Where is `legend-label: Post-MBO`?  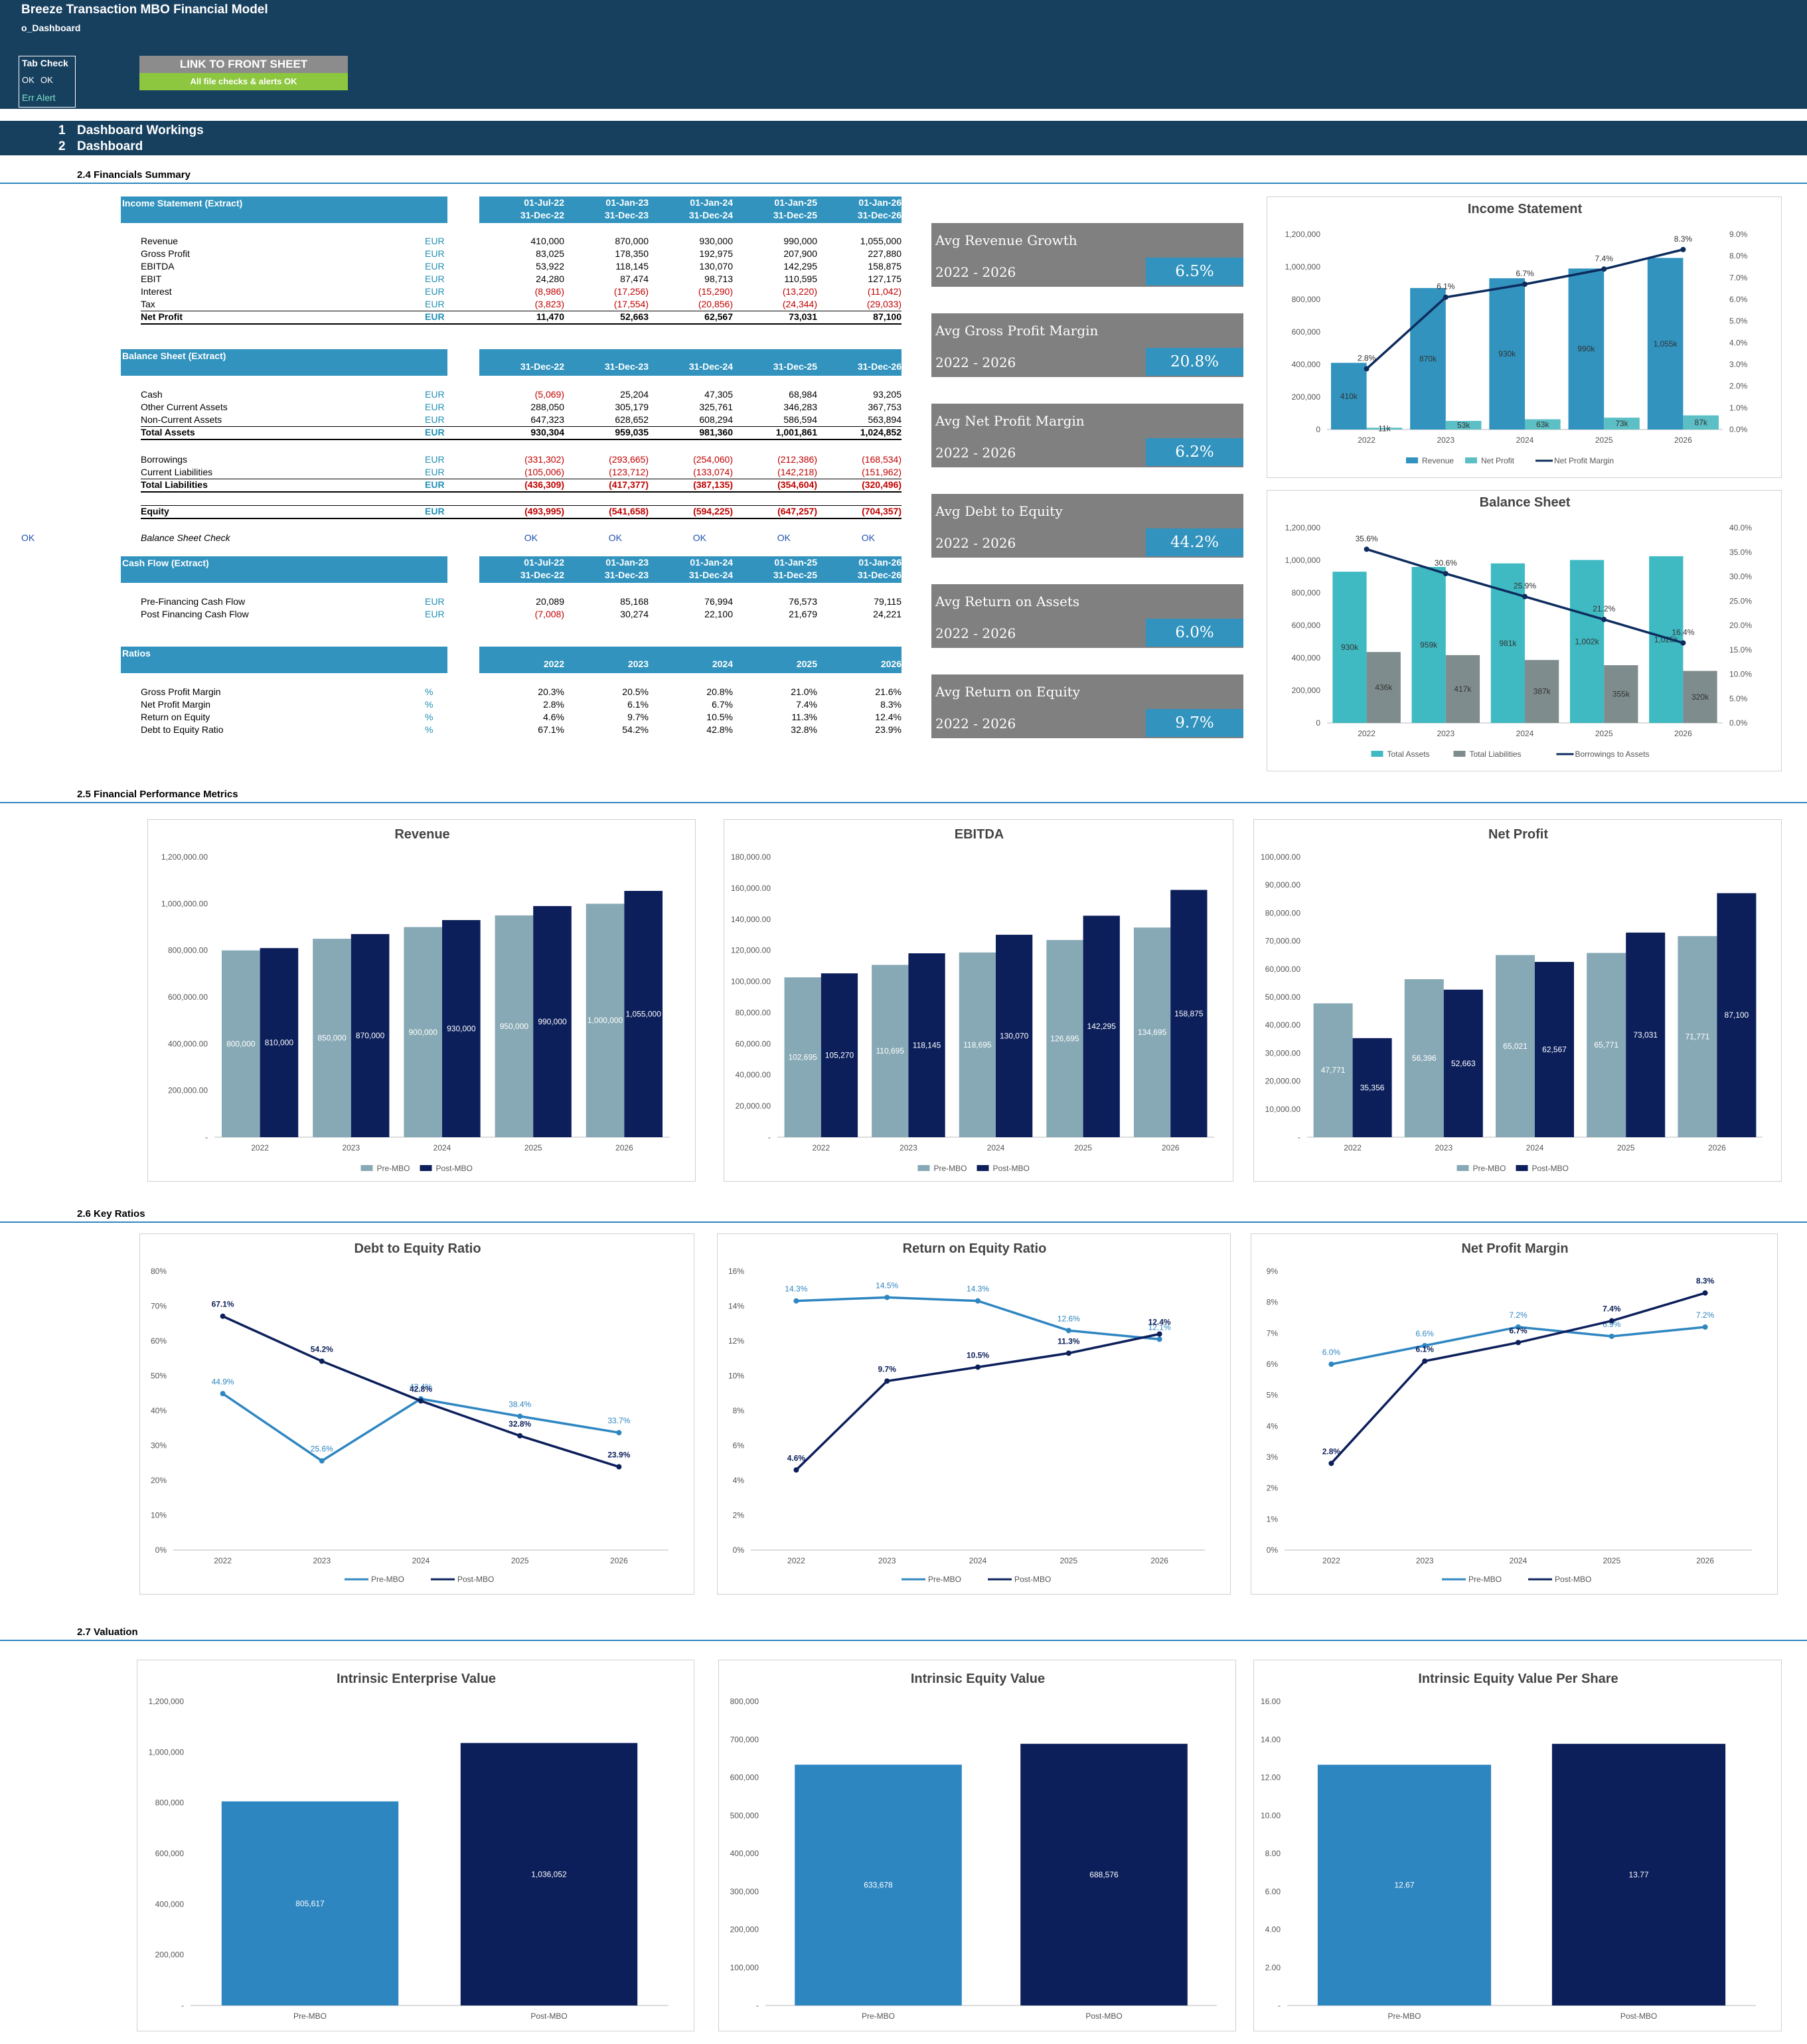
legend-label: Post-MBO is located at coordinates (475, 1580).